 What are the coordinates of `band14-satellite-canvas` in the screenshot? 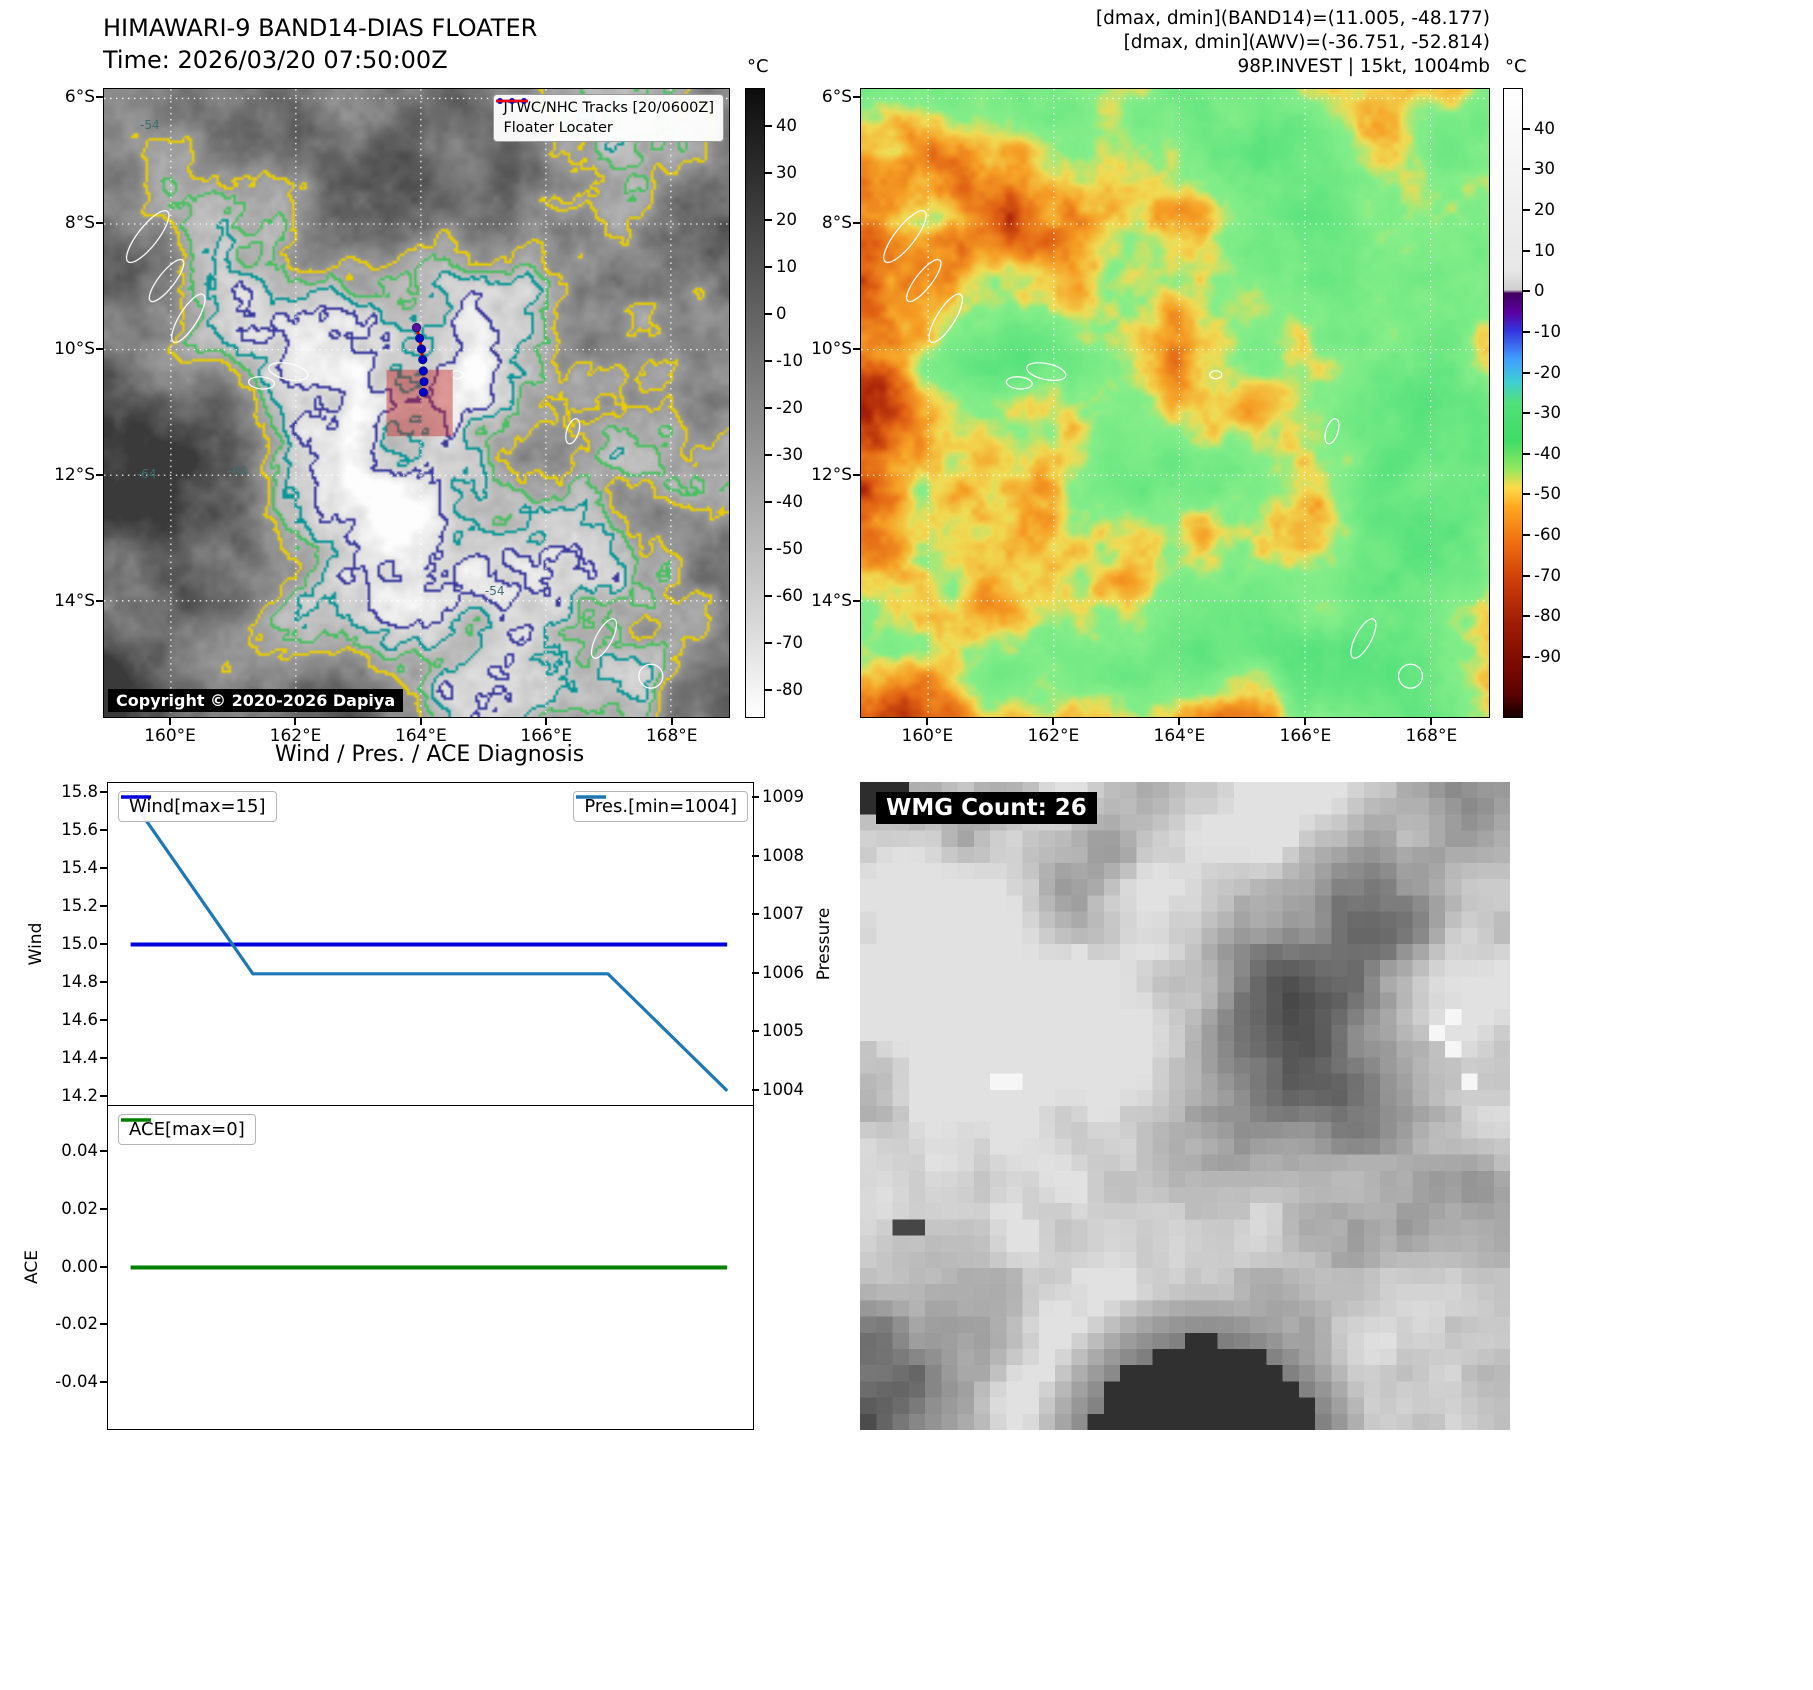 It's located at (416, 403).